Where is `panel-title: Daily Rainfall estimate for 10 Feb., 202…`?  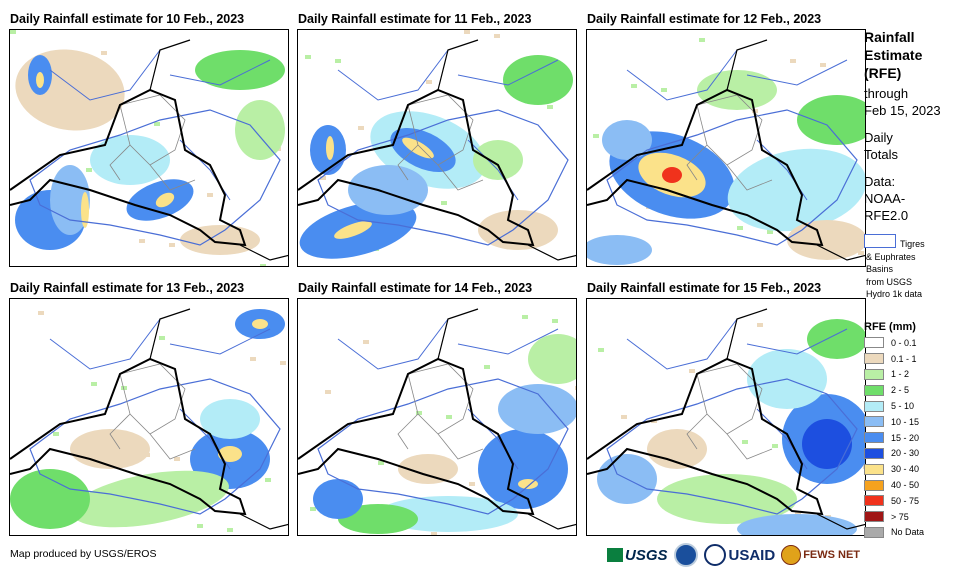 panel-title: Daily Rainfall estimate for 10 Feb., 202… is located at coordinates (127, 19).